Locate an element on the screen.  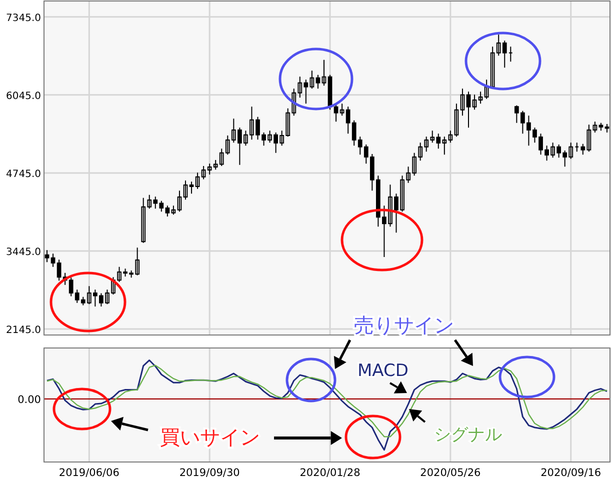
series-label: シグナル is located at coordinates (468, 435).